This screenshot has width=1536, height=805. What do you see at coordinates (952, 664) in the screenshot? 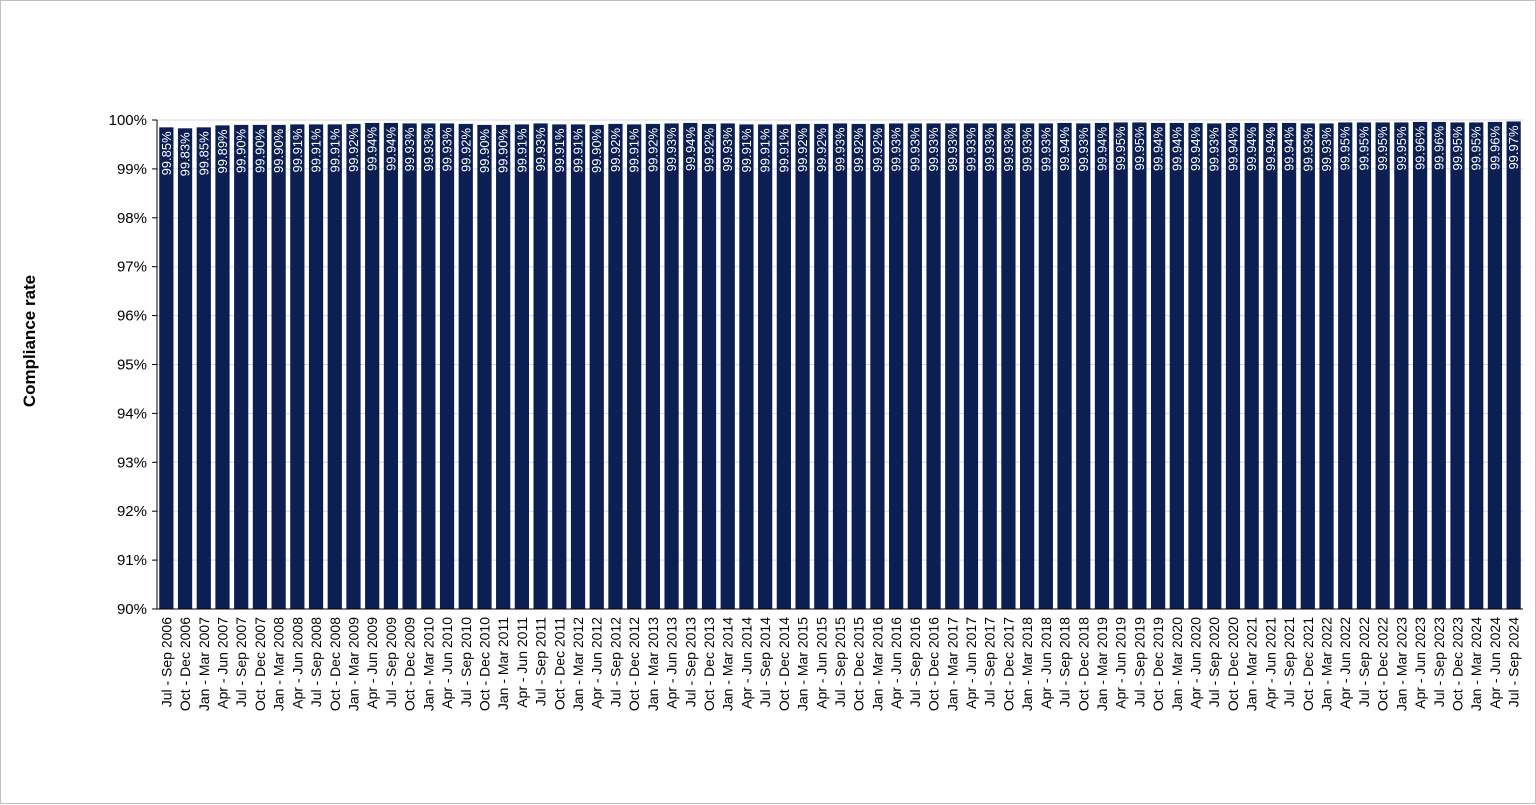
I see `x-tick-label: Jan - Mar 2017` at bounding box center [952, 664].